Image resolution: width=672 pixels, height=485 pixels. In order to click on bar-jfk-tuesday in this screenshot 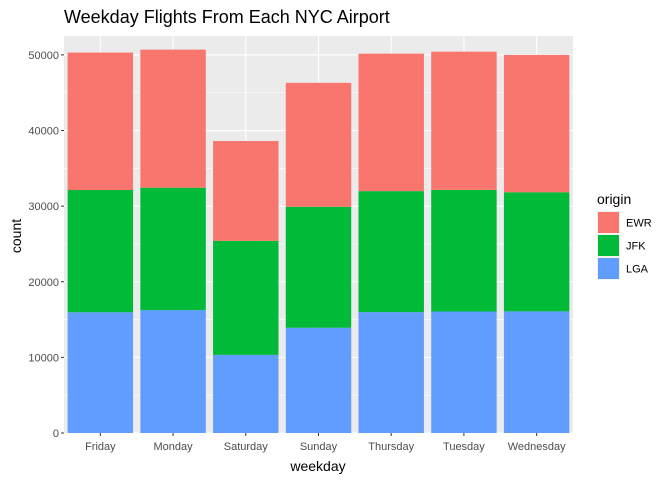, I will do `click(464, 250)`.